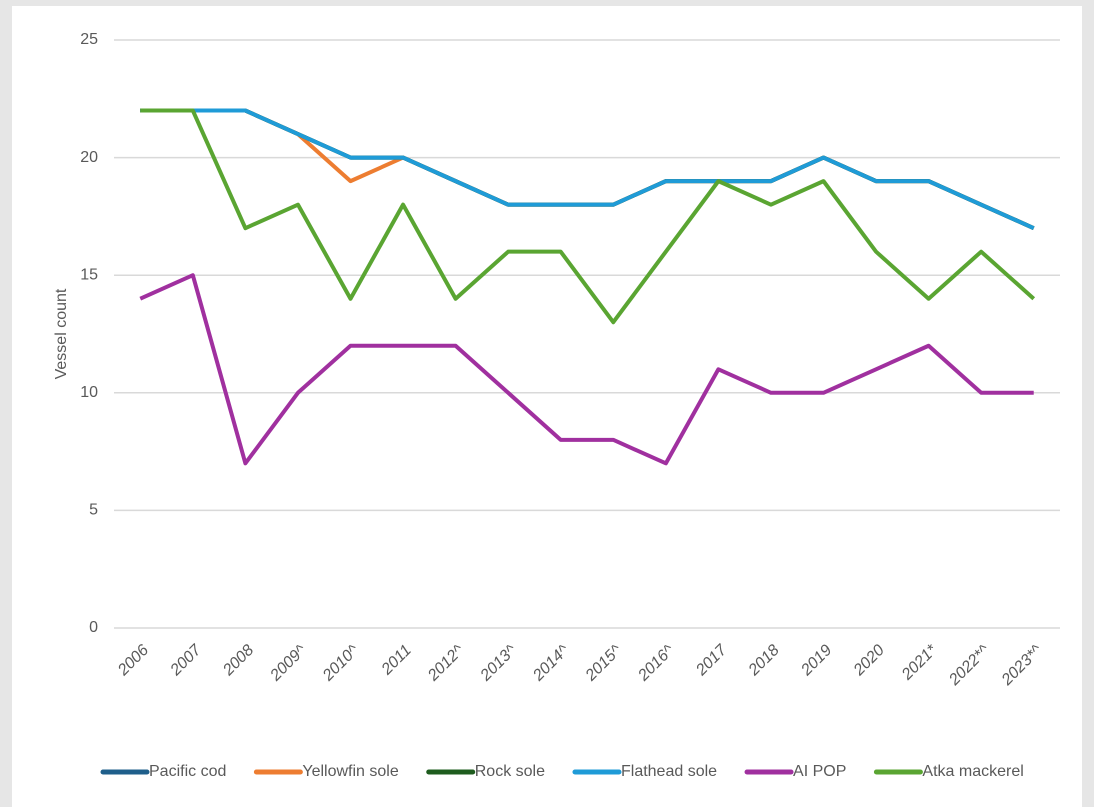  I want to click on legend-label: Flathead sole, so click(669, 771).